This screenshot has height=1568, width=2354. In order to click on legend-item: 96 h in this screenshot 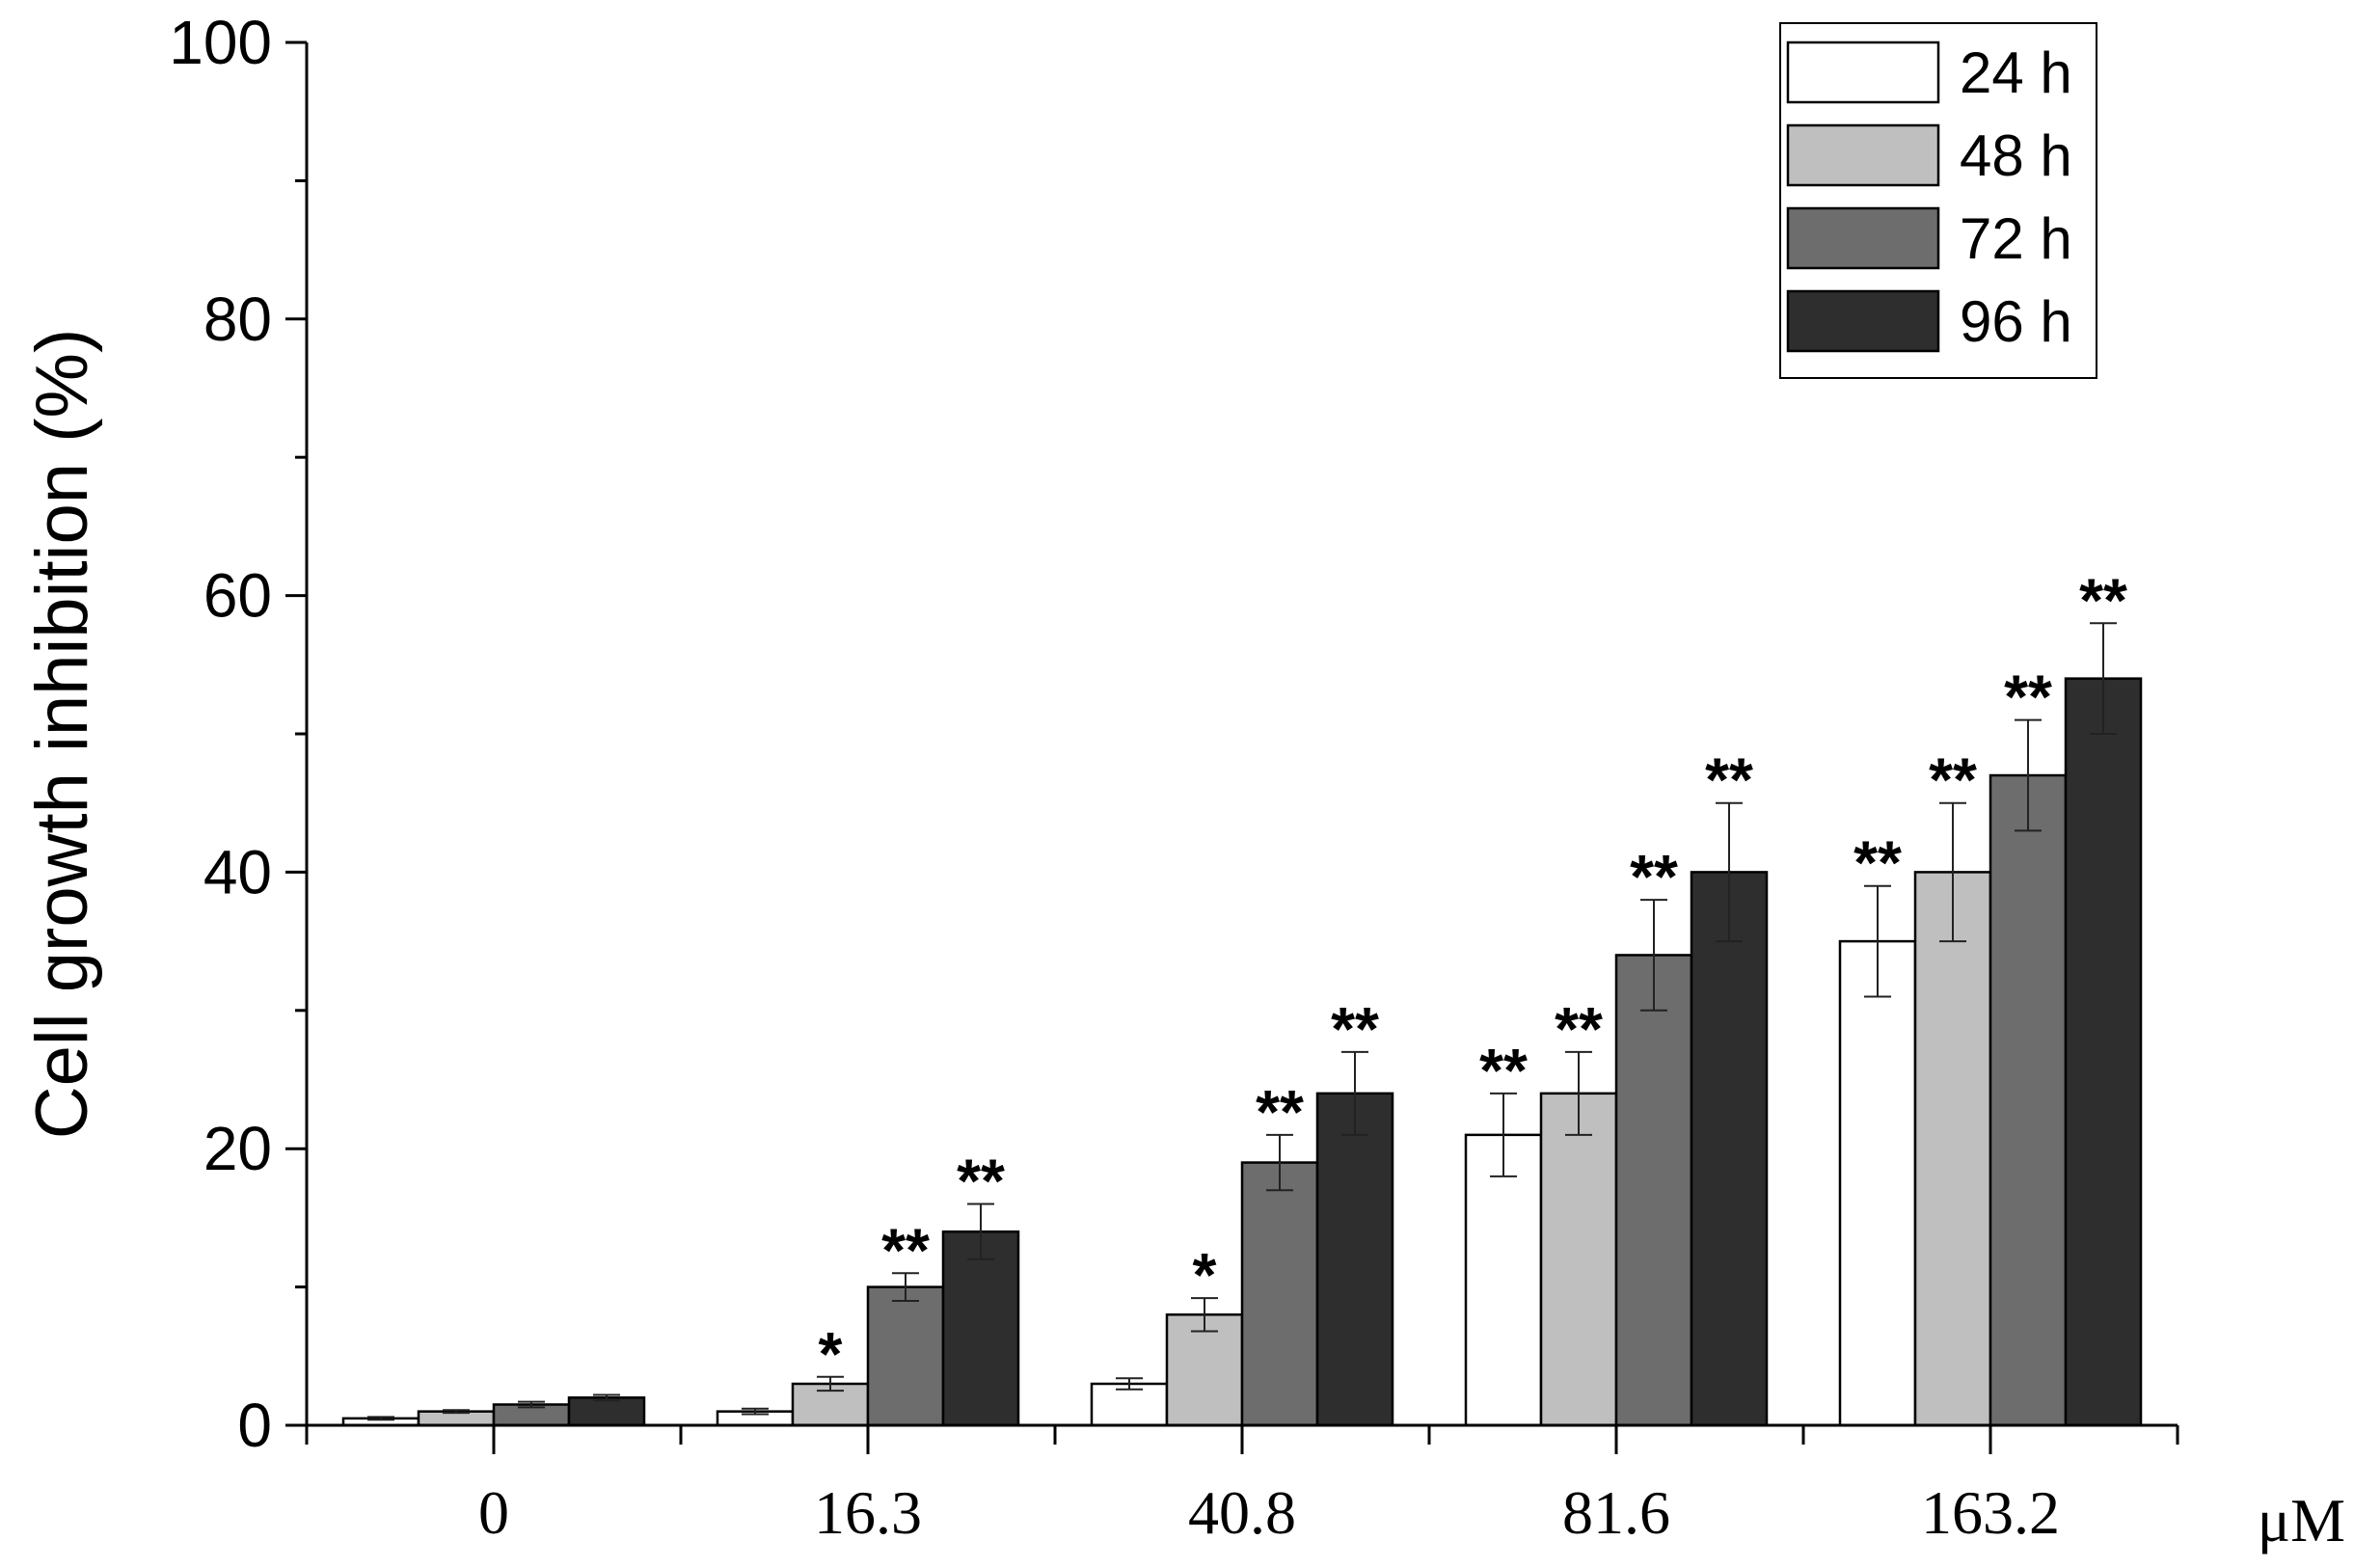, I will do `click(1929, 322)`.